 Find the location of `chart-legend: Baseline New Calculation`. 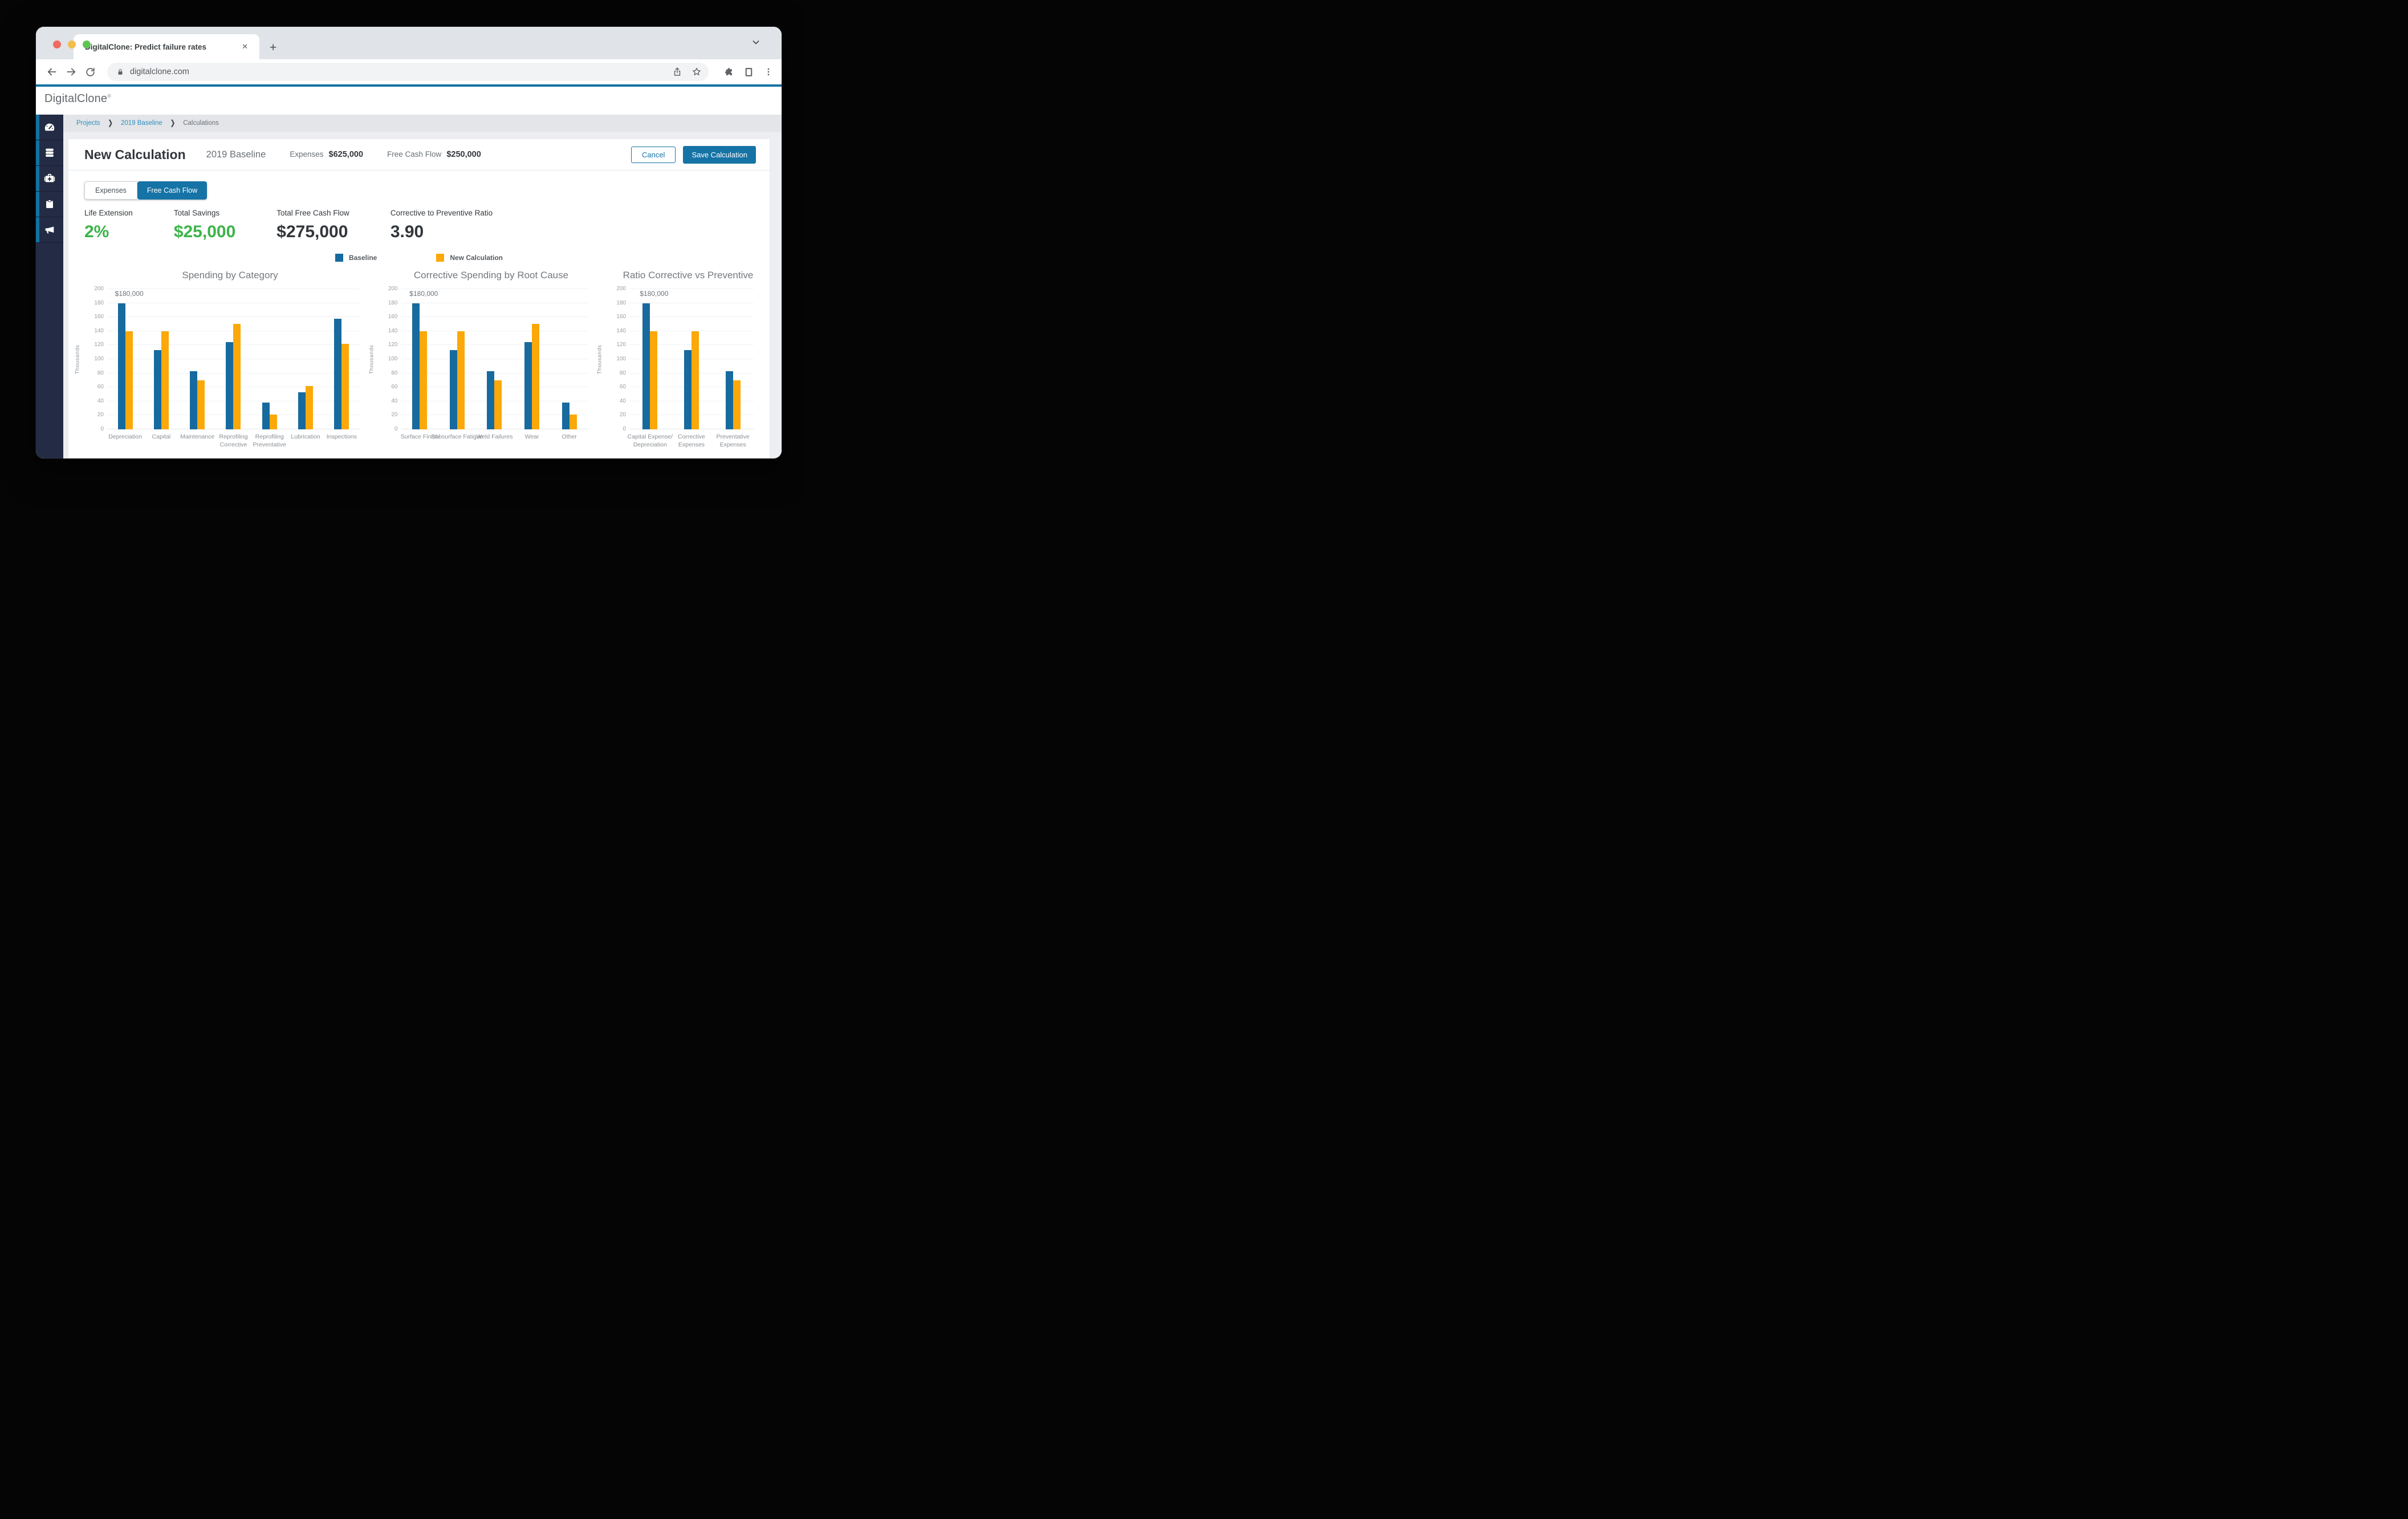

chart-legend: Baseline New Calculation is located at coordinates (419, 258).